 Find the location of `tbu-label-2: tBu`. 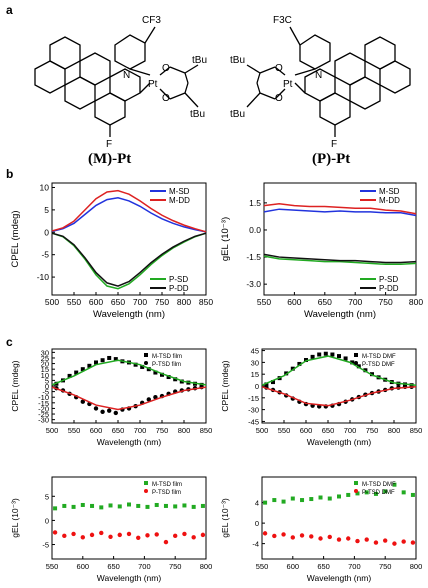

tbu-label-2: tBu is located at coordinates (237, 114).